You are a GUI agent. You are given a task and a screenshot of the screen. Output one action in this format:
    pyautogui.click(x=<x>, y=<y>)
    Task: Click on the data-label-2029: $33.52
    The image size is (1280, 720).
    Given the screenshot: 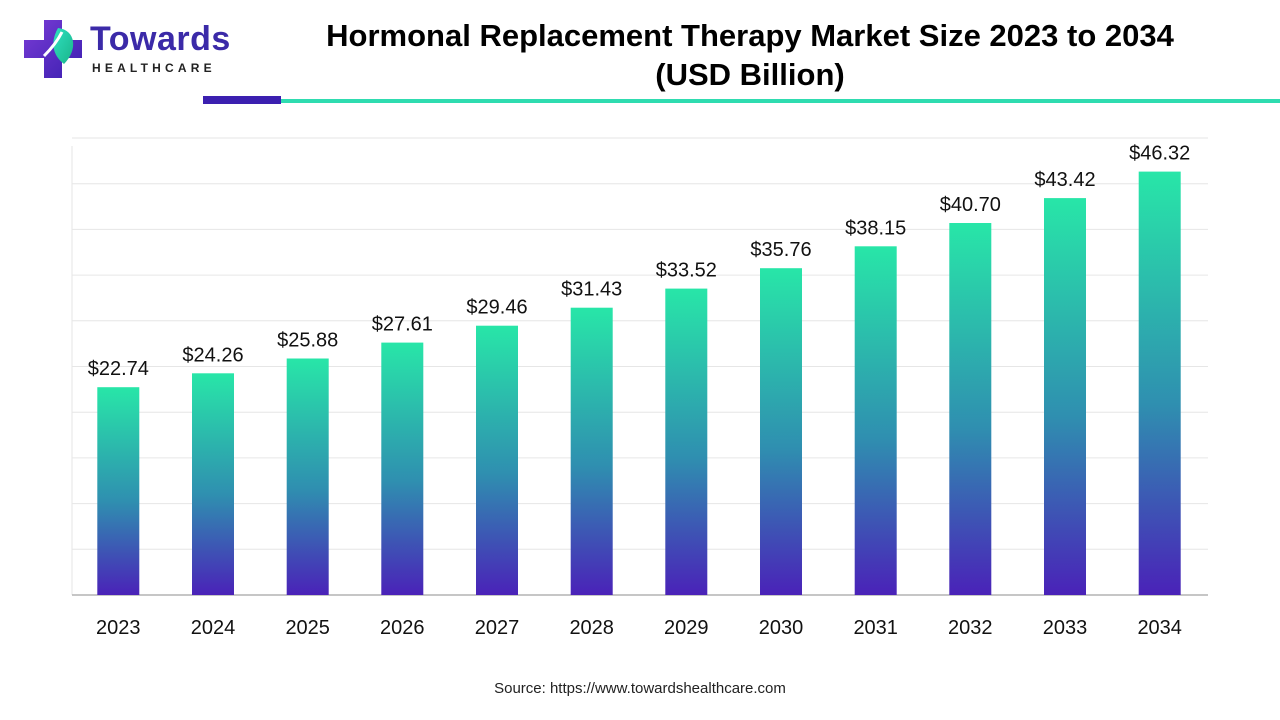 What is the action you would take?
    pyautogui.click(x=686, y=271)
    